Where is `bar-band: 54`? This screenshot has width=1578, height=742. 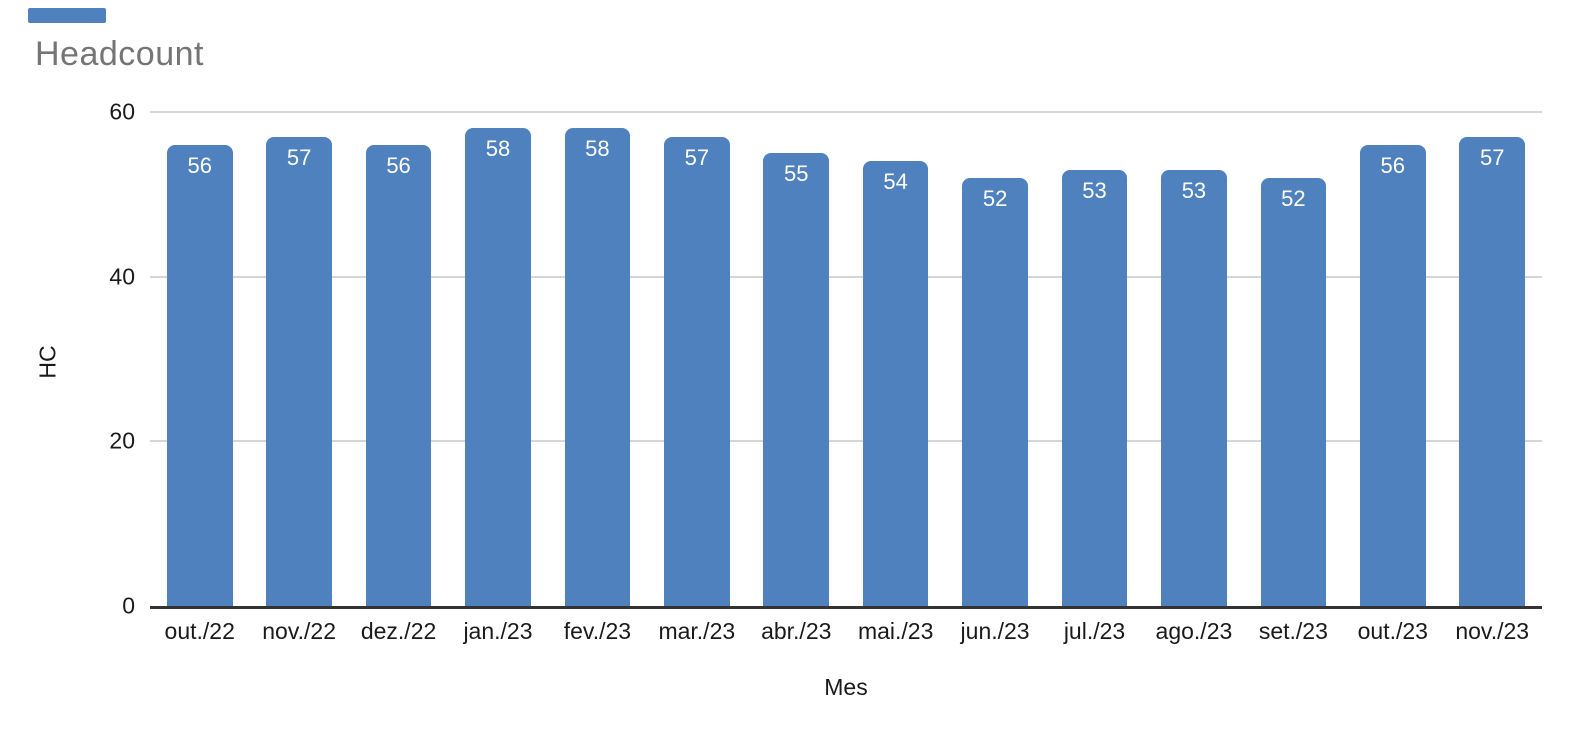
bar-band: 54 is located at coordinates (895, 359).